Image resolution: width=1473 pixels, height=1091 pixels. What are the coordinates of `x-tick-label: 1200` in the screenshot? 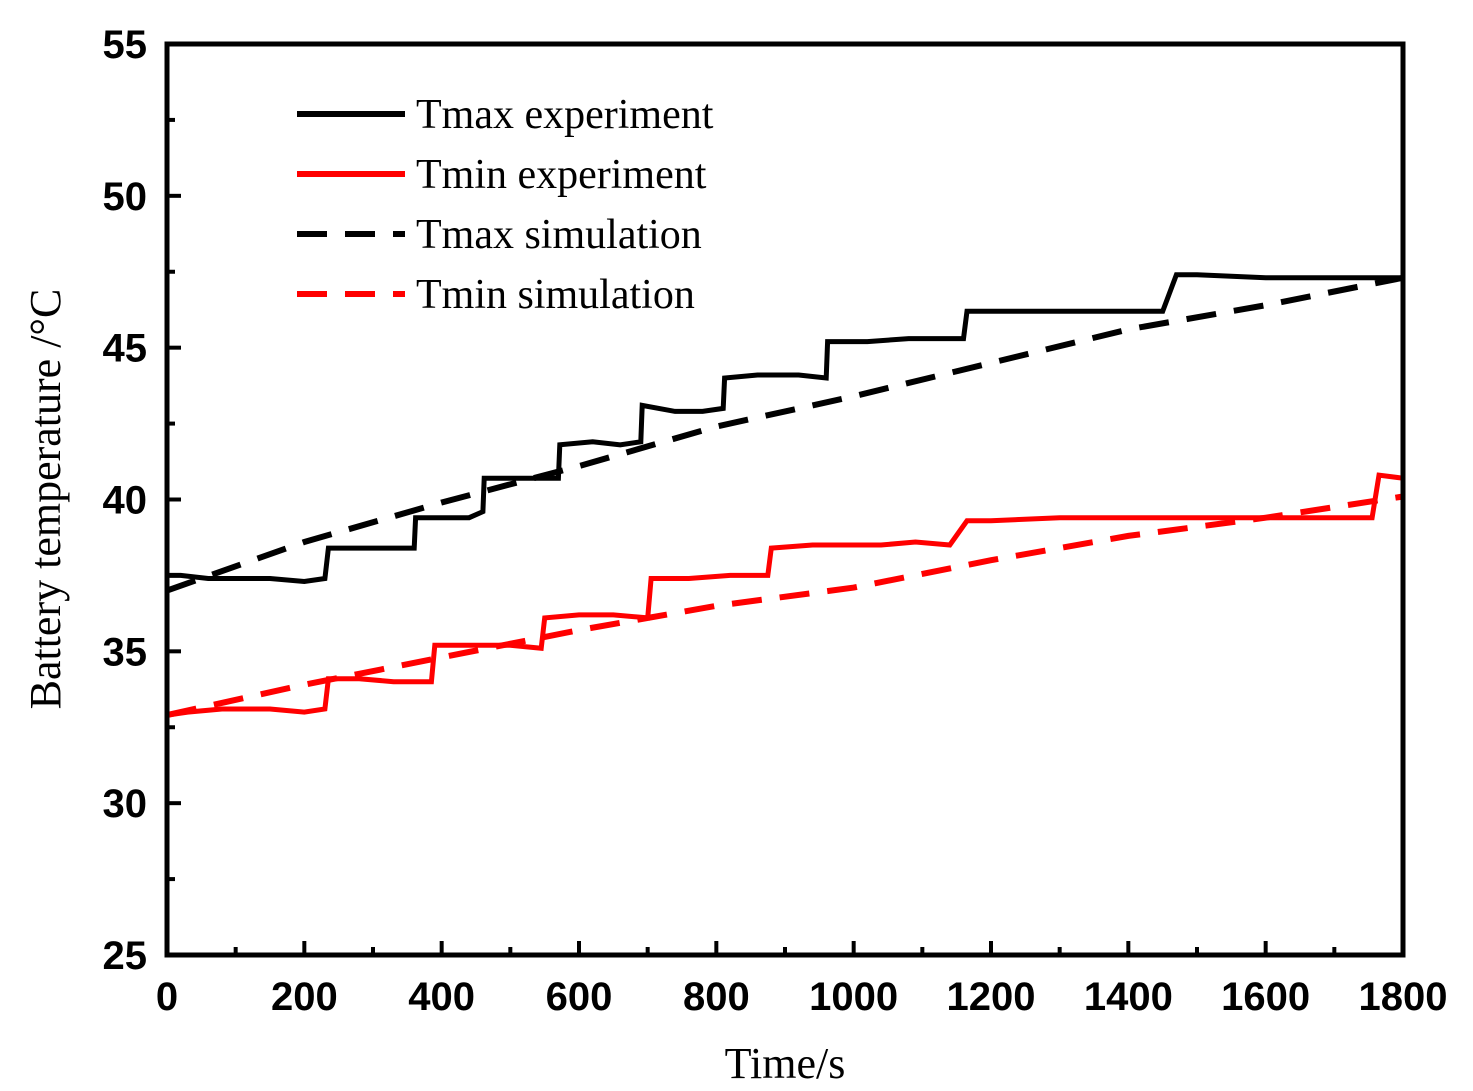 It's located at (991, 997).